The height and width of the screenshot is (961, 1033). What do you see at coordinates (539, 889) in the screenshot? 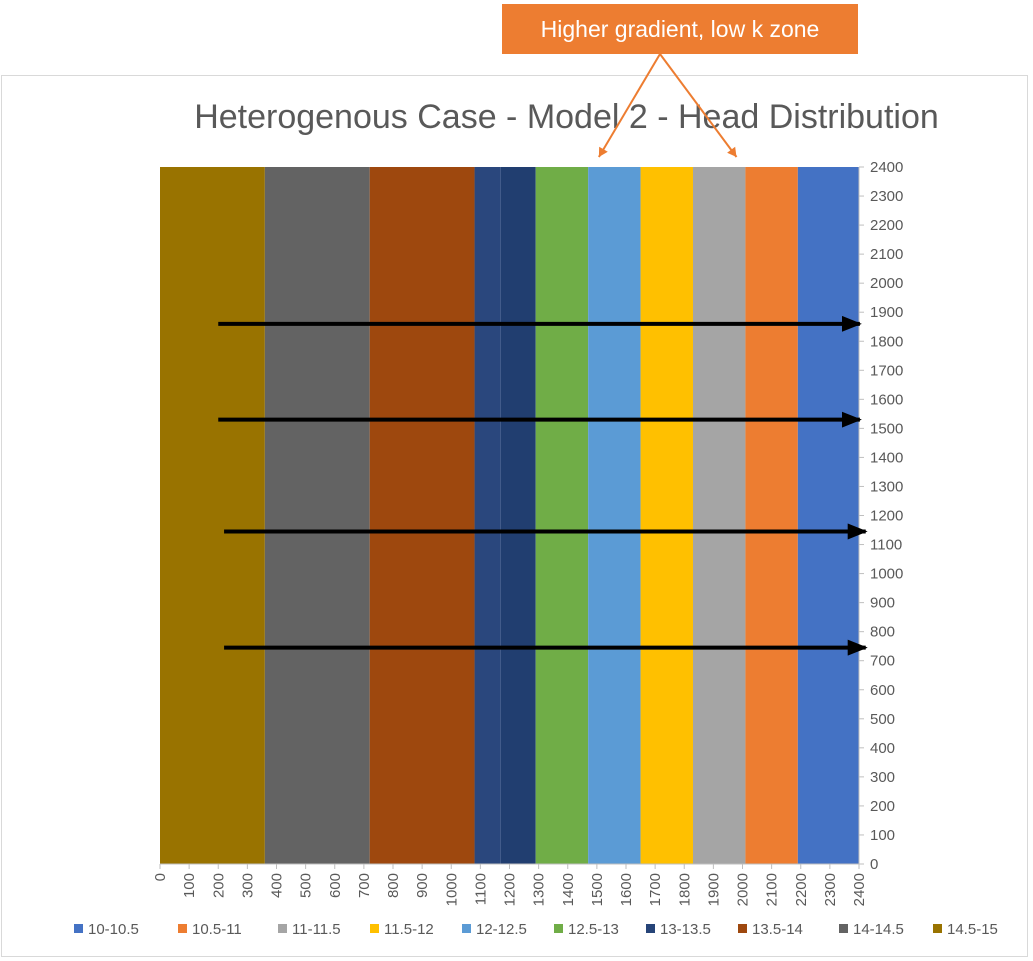
I see `x-tick-label: 1300` at bounding box center [539, 889].